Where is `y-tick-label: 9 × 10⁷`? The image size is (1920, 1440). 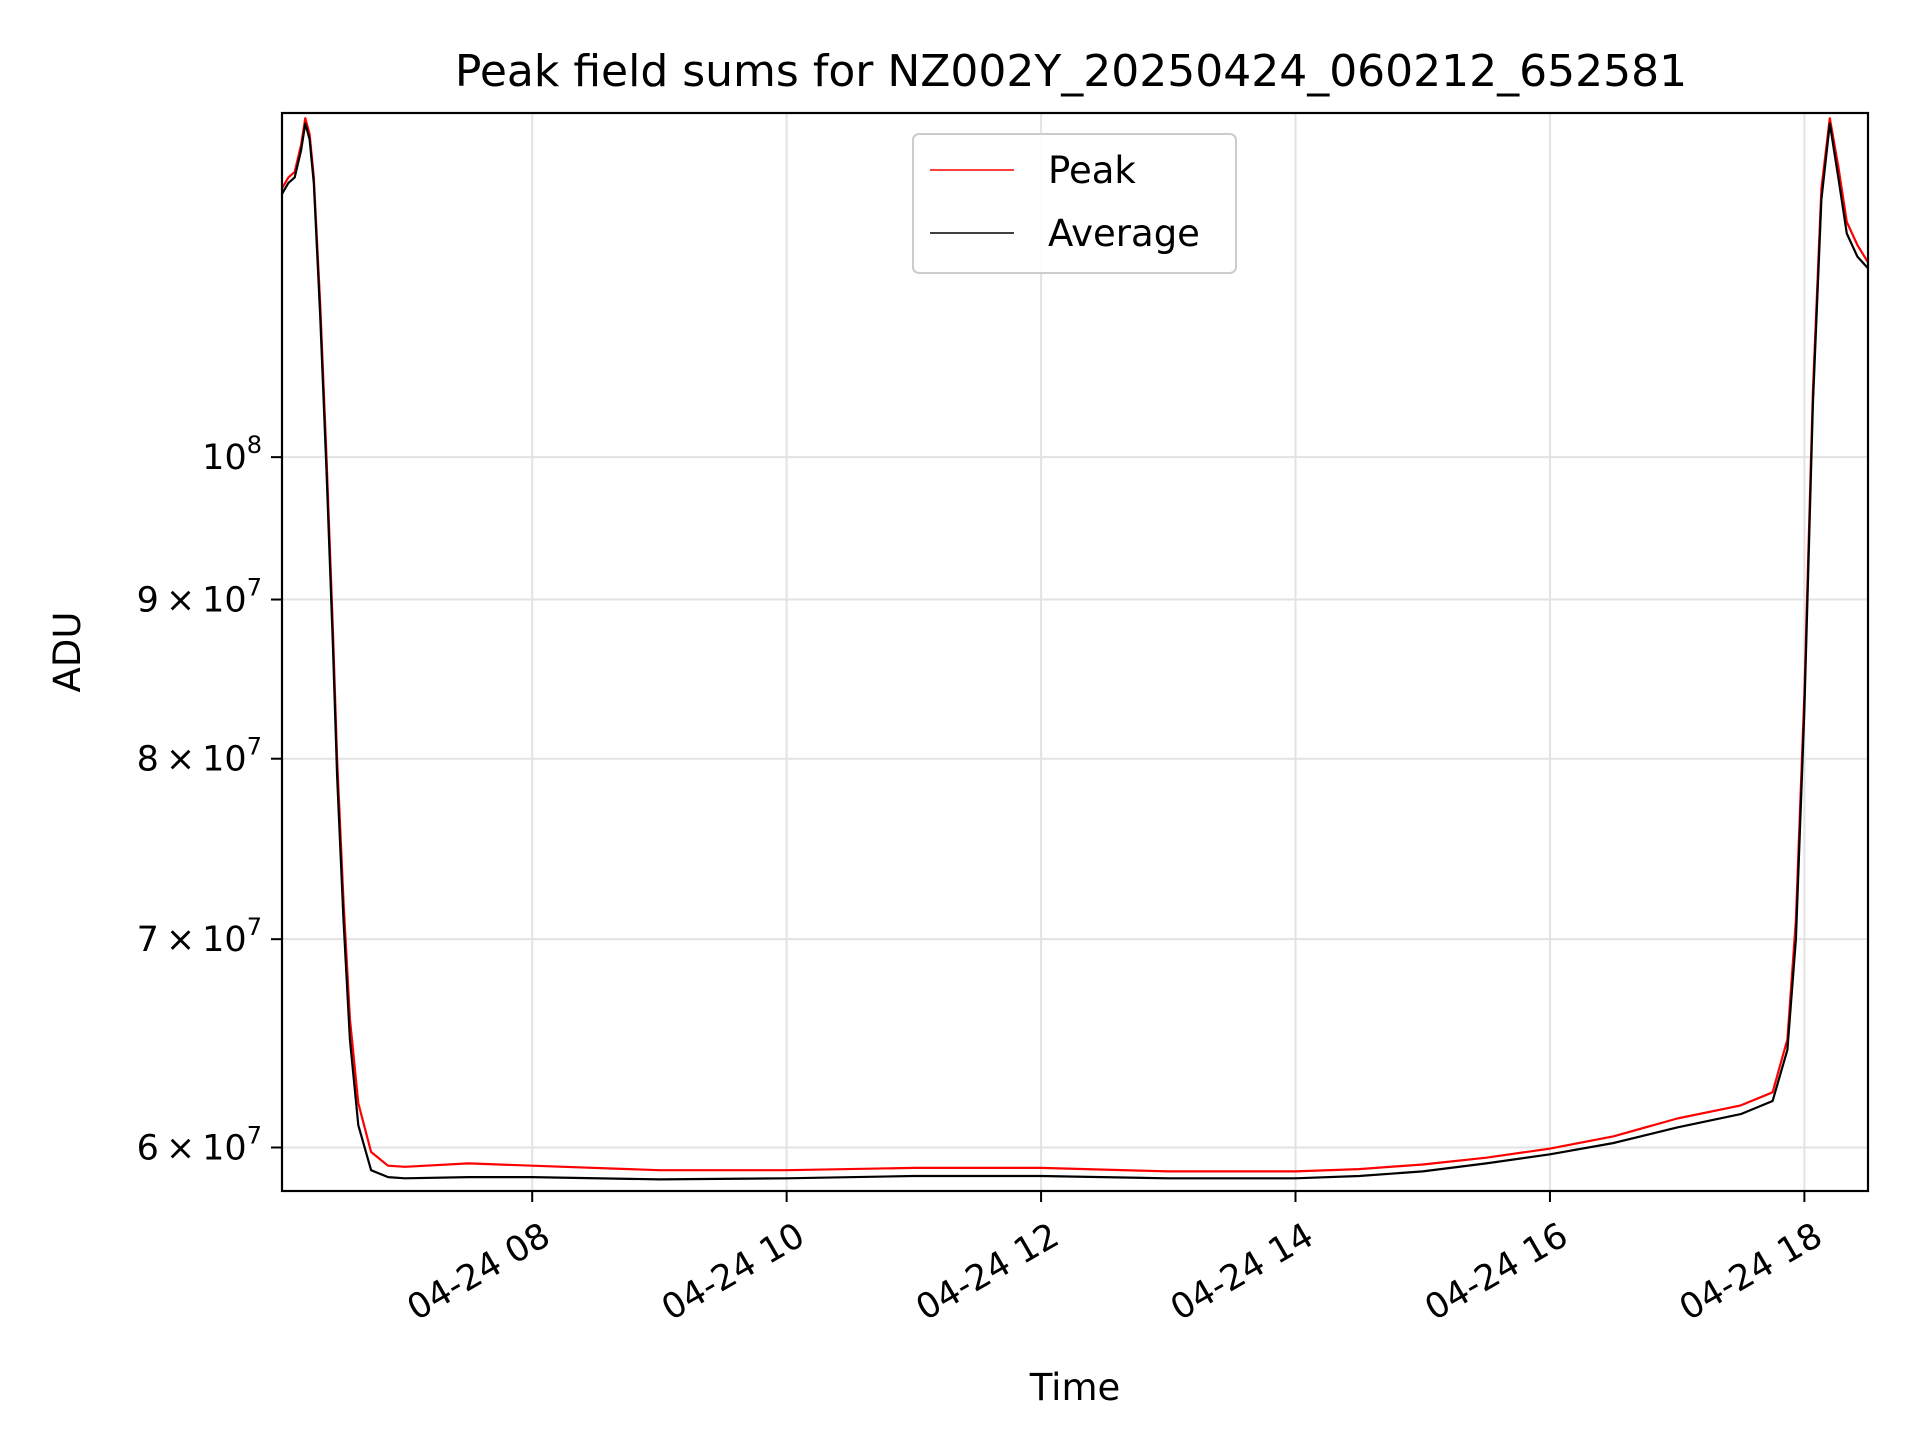
y-tick-label: 9 × 10⁷ is located at coordinates (199, 597).